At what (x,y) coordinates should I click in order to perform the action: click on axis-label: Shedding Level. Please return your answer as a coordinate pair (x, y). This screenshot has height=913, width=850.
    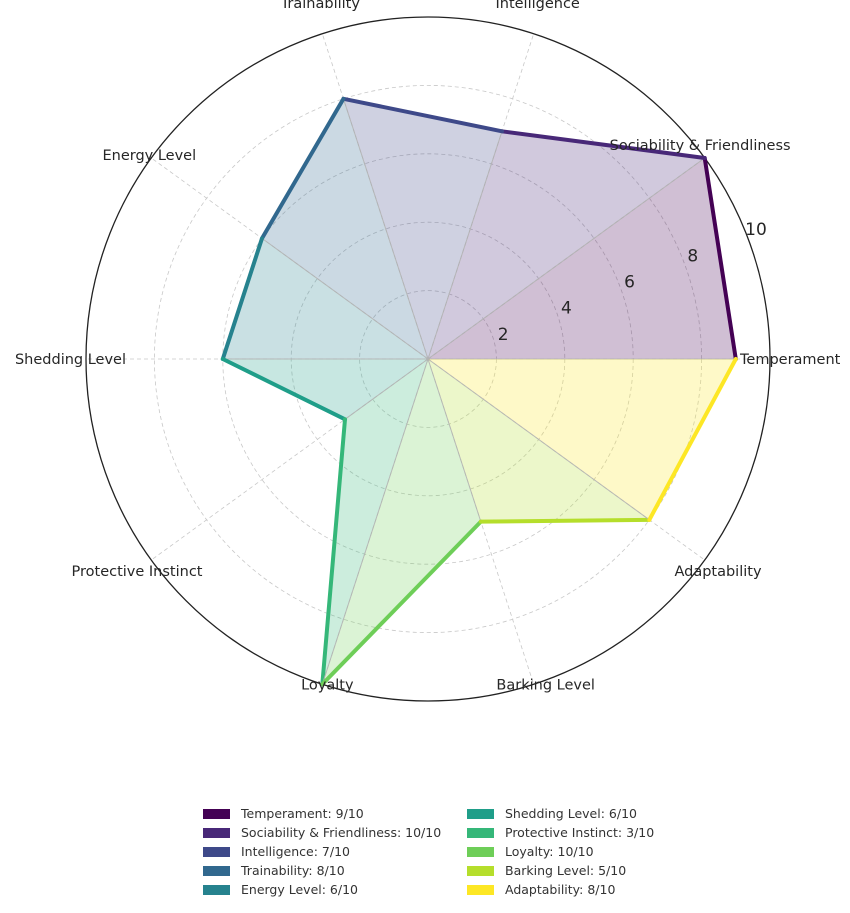
    Looking at the image, I should click on (70, 360).